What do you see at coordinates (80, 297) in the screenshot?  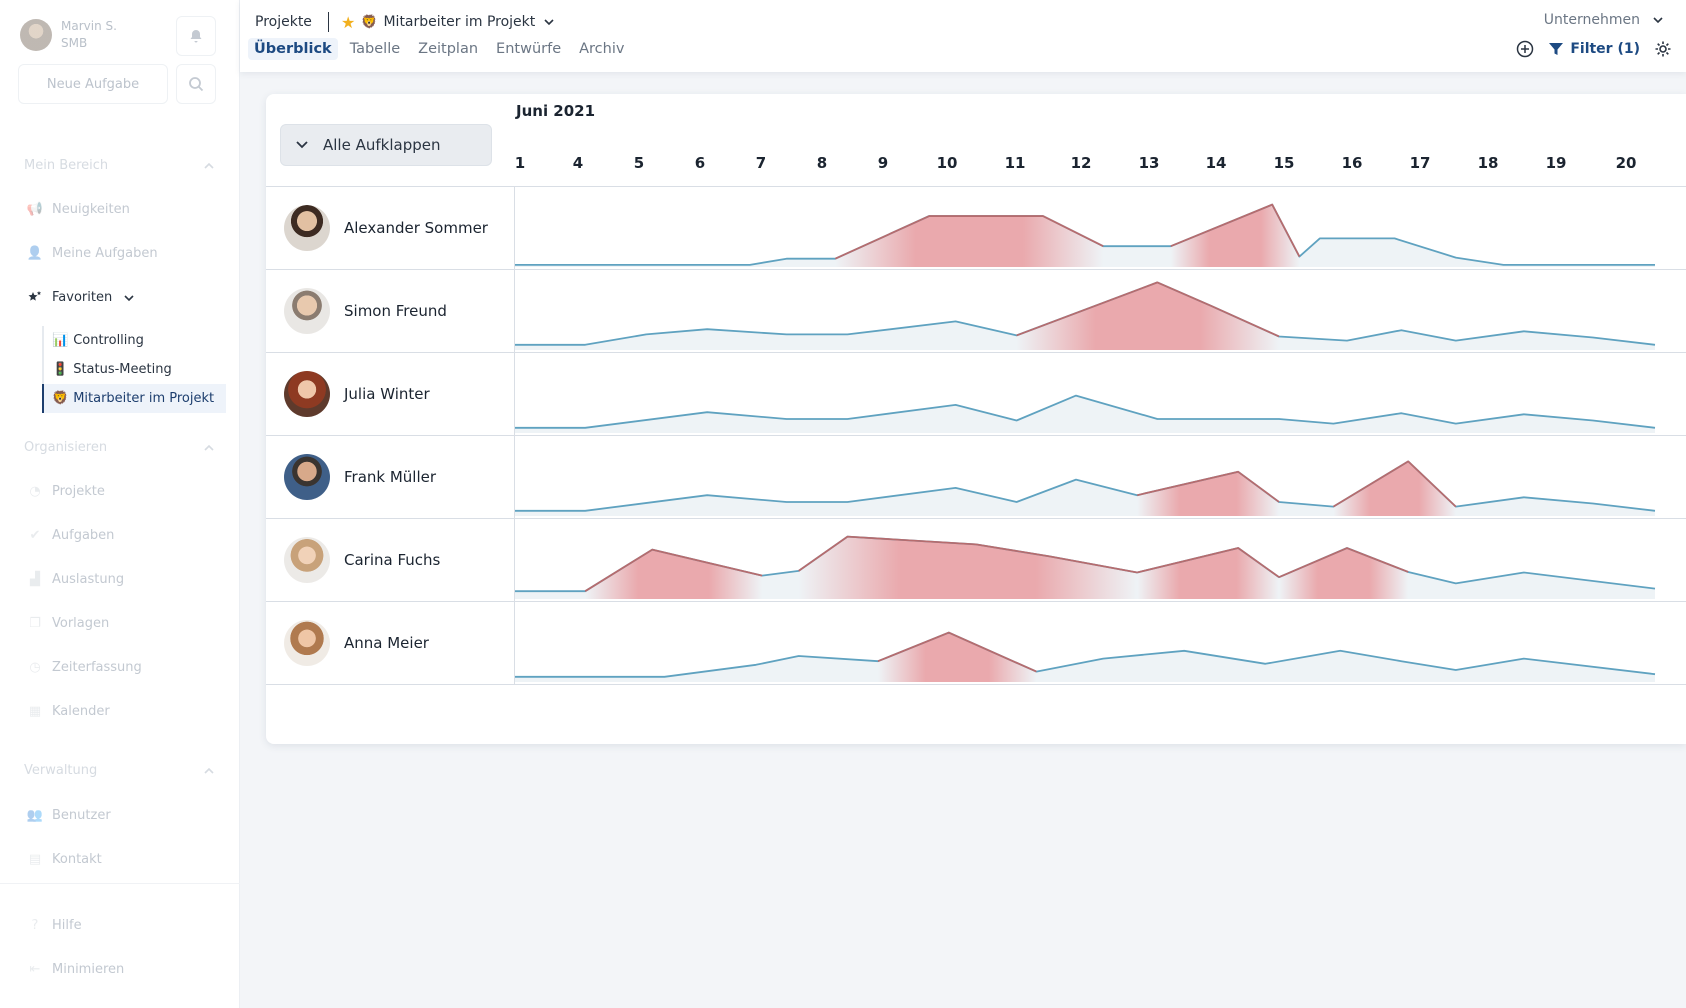 I see `sidebar-item-favoriten: Favoriten` at bounding box center [80, 297].